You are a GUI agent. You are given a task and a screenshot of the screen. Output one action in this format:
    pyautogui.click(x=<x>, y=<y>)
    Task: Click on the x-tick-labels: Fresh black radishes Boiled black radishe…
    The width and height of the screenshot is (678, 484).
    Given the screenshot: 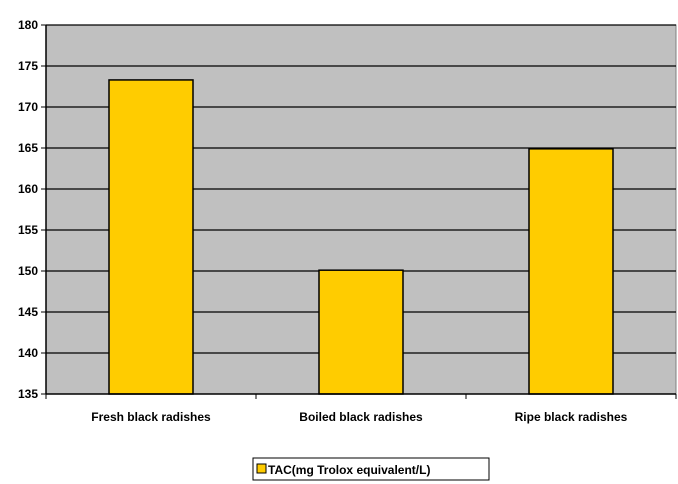 What is the action you would take?
    pyautogui.click(x=359, y=417)
    